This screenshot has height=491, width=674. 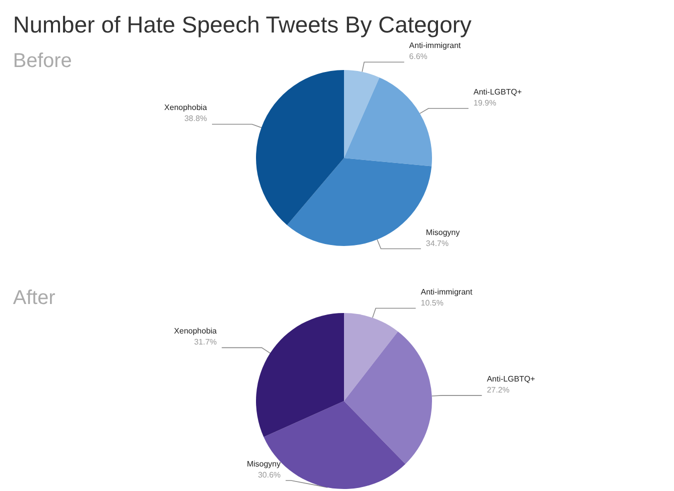 What do you see at coordinates (432, 303) in the screenshot?
I see `data-label: 10.5%` at bounding box center [432, 303].